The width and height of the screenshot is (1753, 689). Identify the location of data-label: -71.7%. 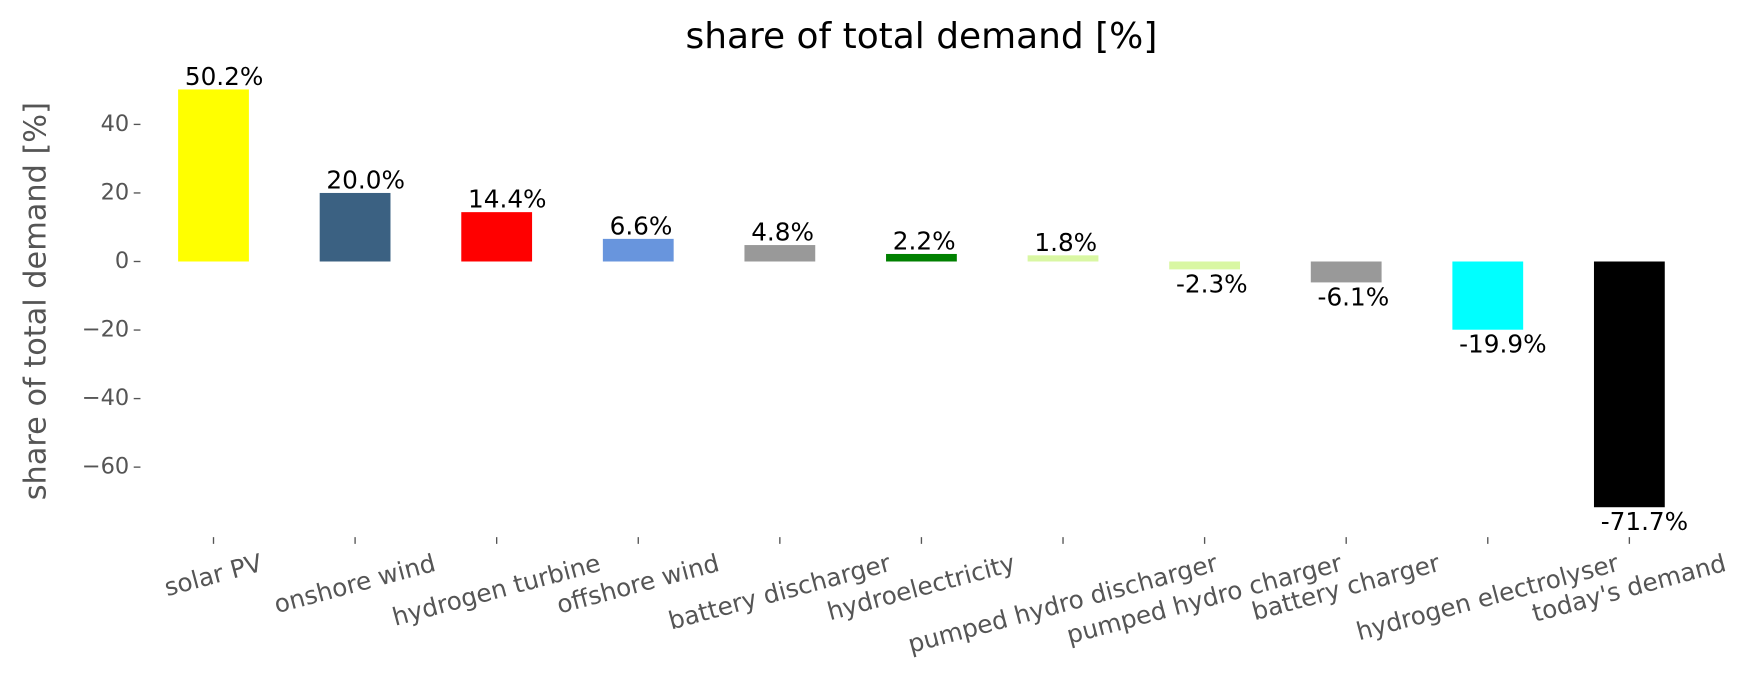
(1644, 521).